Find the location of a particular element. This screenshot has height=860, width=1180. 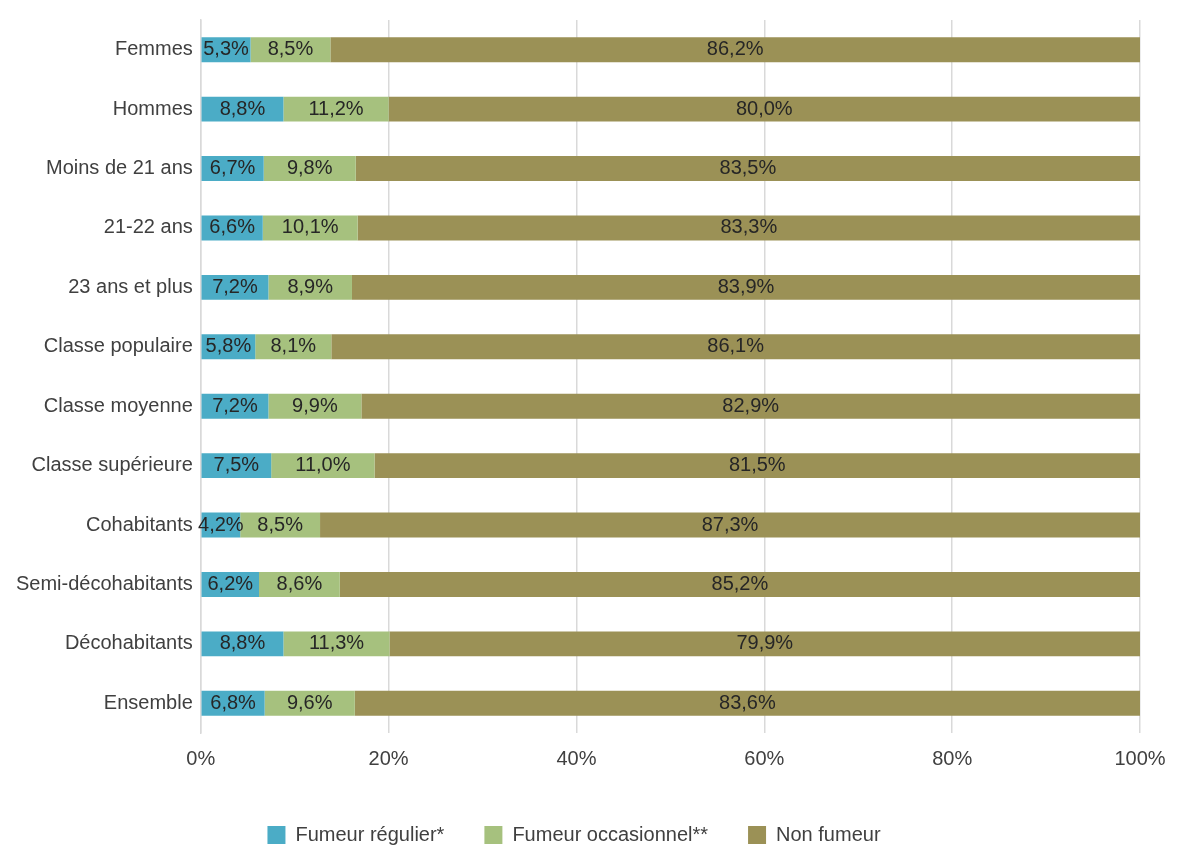

x-tick-label: 80% is located at coordinates (952, 757).